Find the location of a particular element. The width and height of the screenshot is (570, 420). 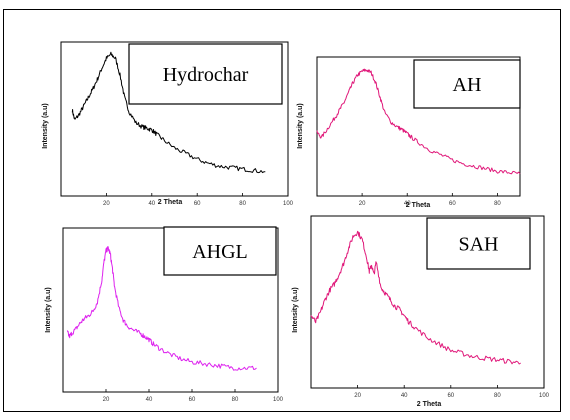

series-line-sah is located at coordinates (415, 297).